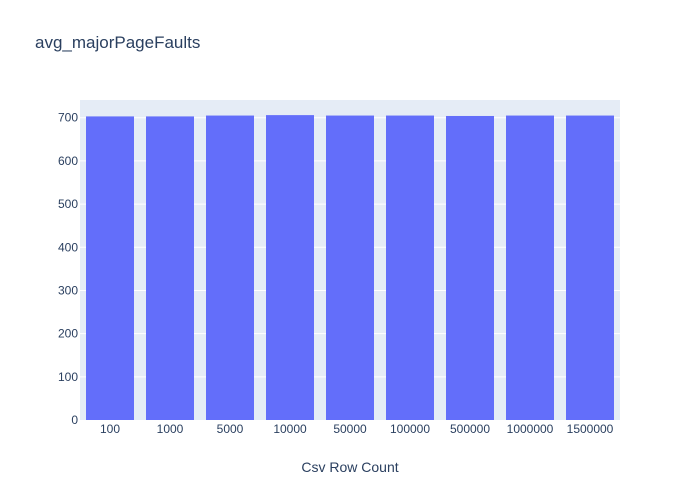 The image size is (700, 500). Describe the element at coordinates (290, 429) in the screenshot. I see `x-tick-label: 10000` at that location.